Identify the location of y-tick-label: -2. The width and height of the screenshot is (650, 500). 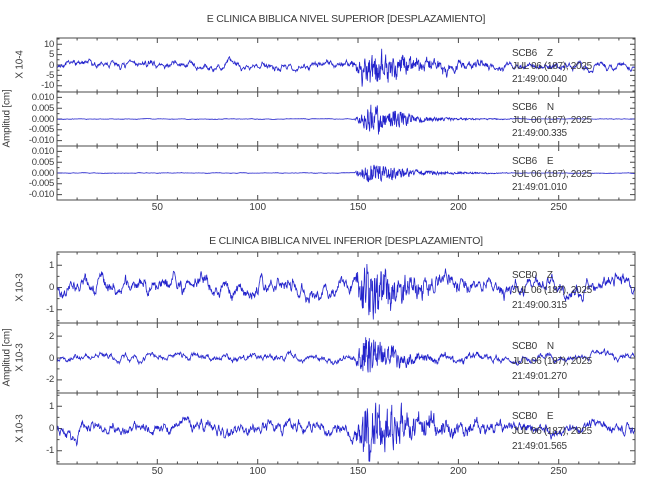
(50, 380).